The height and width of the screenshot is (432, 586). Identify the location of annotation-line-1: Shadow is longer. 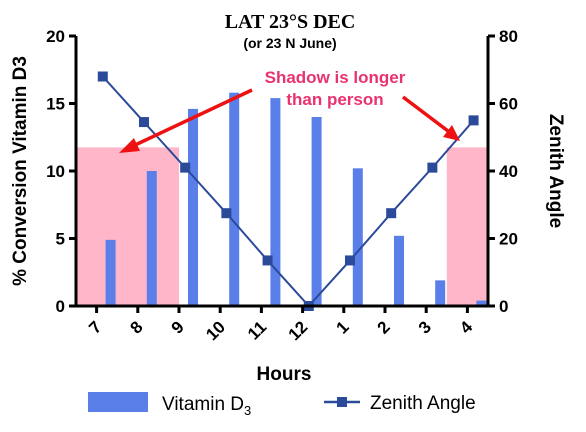
(335, 77).